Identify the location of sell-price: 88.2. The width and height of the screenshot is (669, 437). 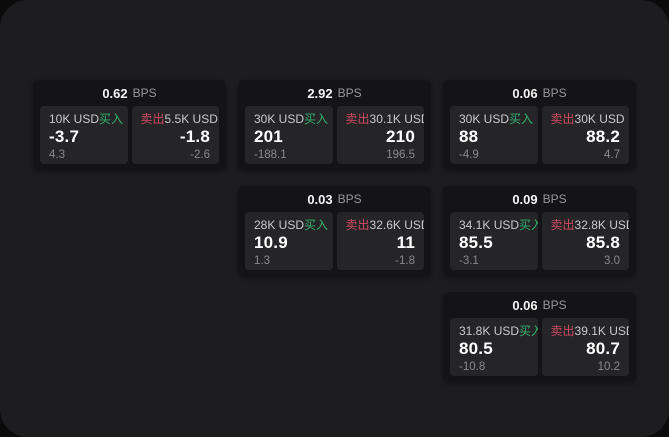
(603, 136).